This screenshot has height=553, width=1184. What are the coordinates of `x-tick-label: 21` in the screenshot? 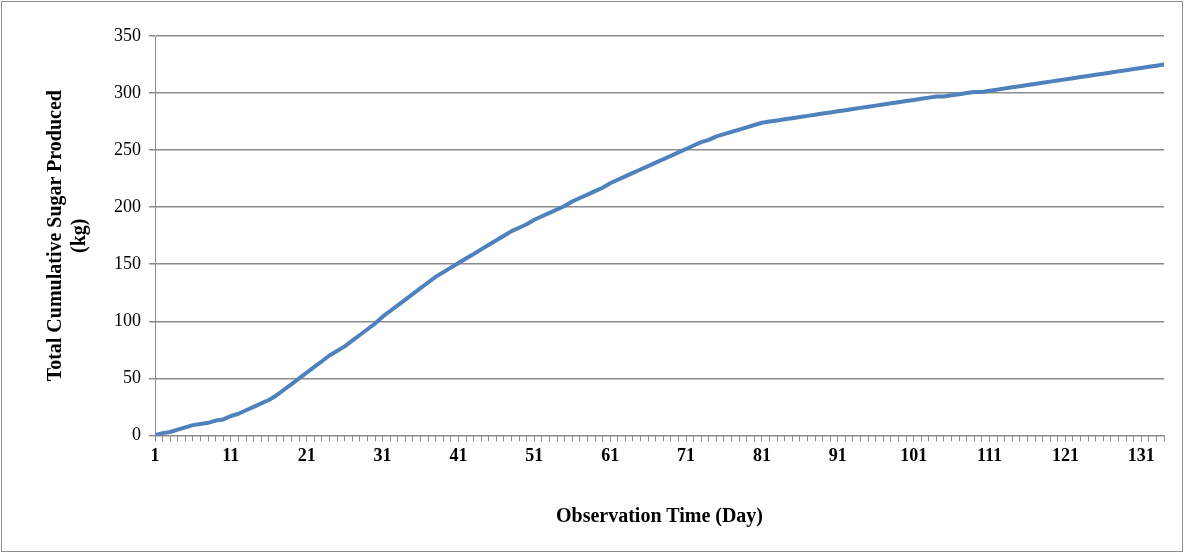 It's located at (306, 454).